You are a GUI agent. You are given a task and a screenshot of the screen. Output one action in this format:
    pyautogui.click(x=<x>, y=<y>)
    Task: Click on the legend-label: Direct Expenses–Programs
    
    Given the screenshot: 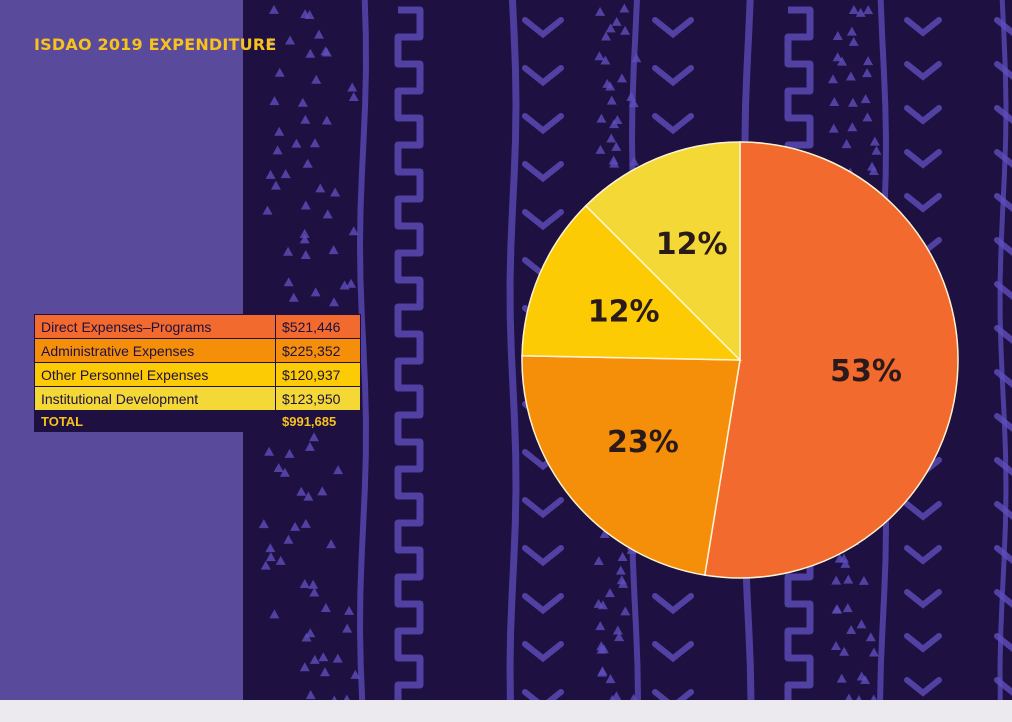 What is the action you would take?
    pyautogui.click(x=155, y=326)
    